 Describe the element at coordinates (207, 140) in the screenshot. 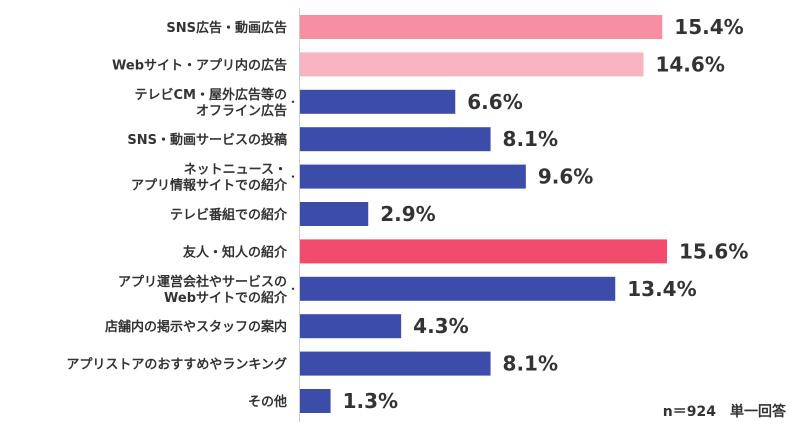

I see `category-label: SNS・動画サービスの投稿` at that location.